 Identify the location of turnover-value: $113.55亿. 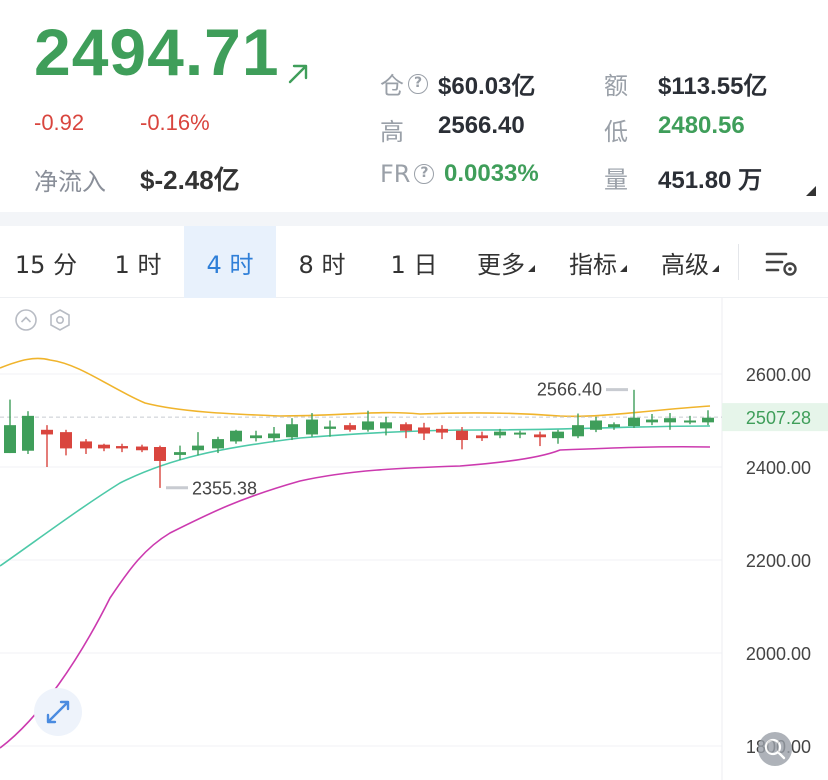
(713, 86).